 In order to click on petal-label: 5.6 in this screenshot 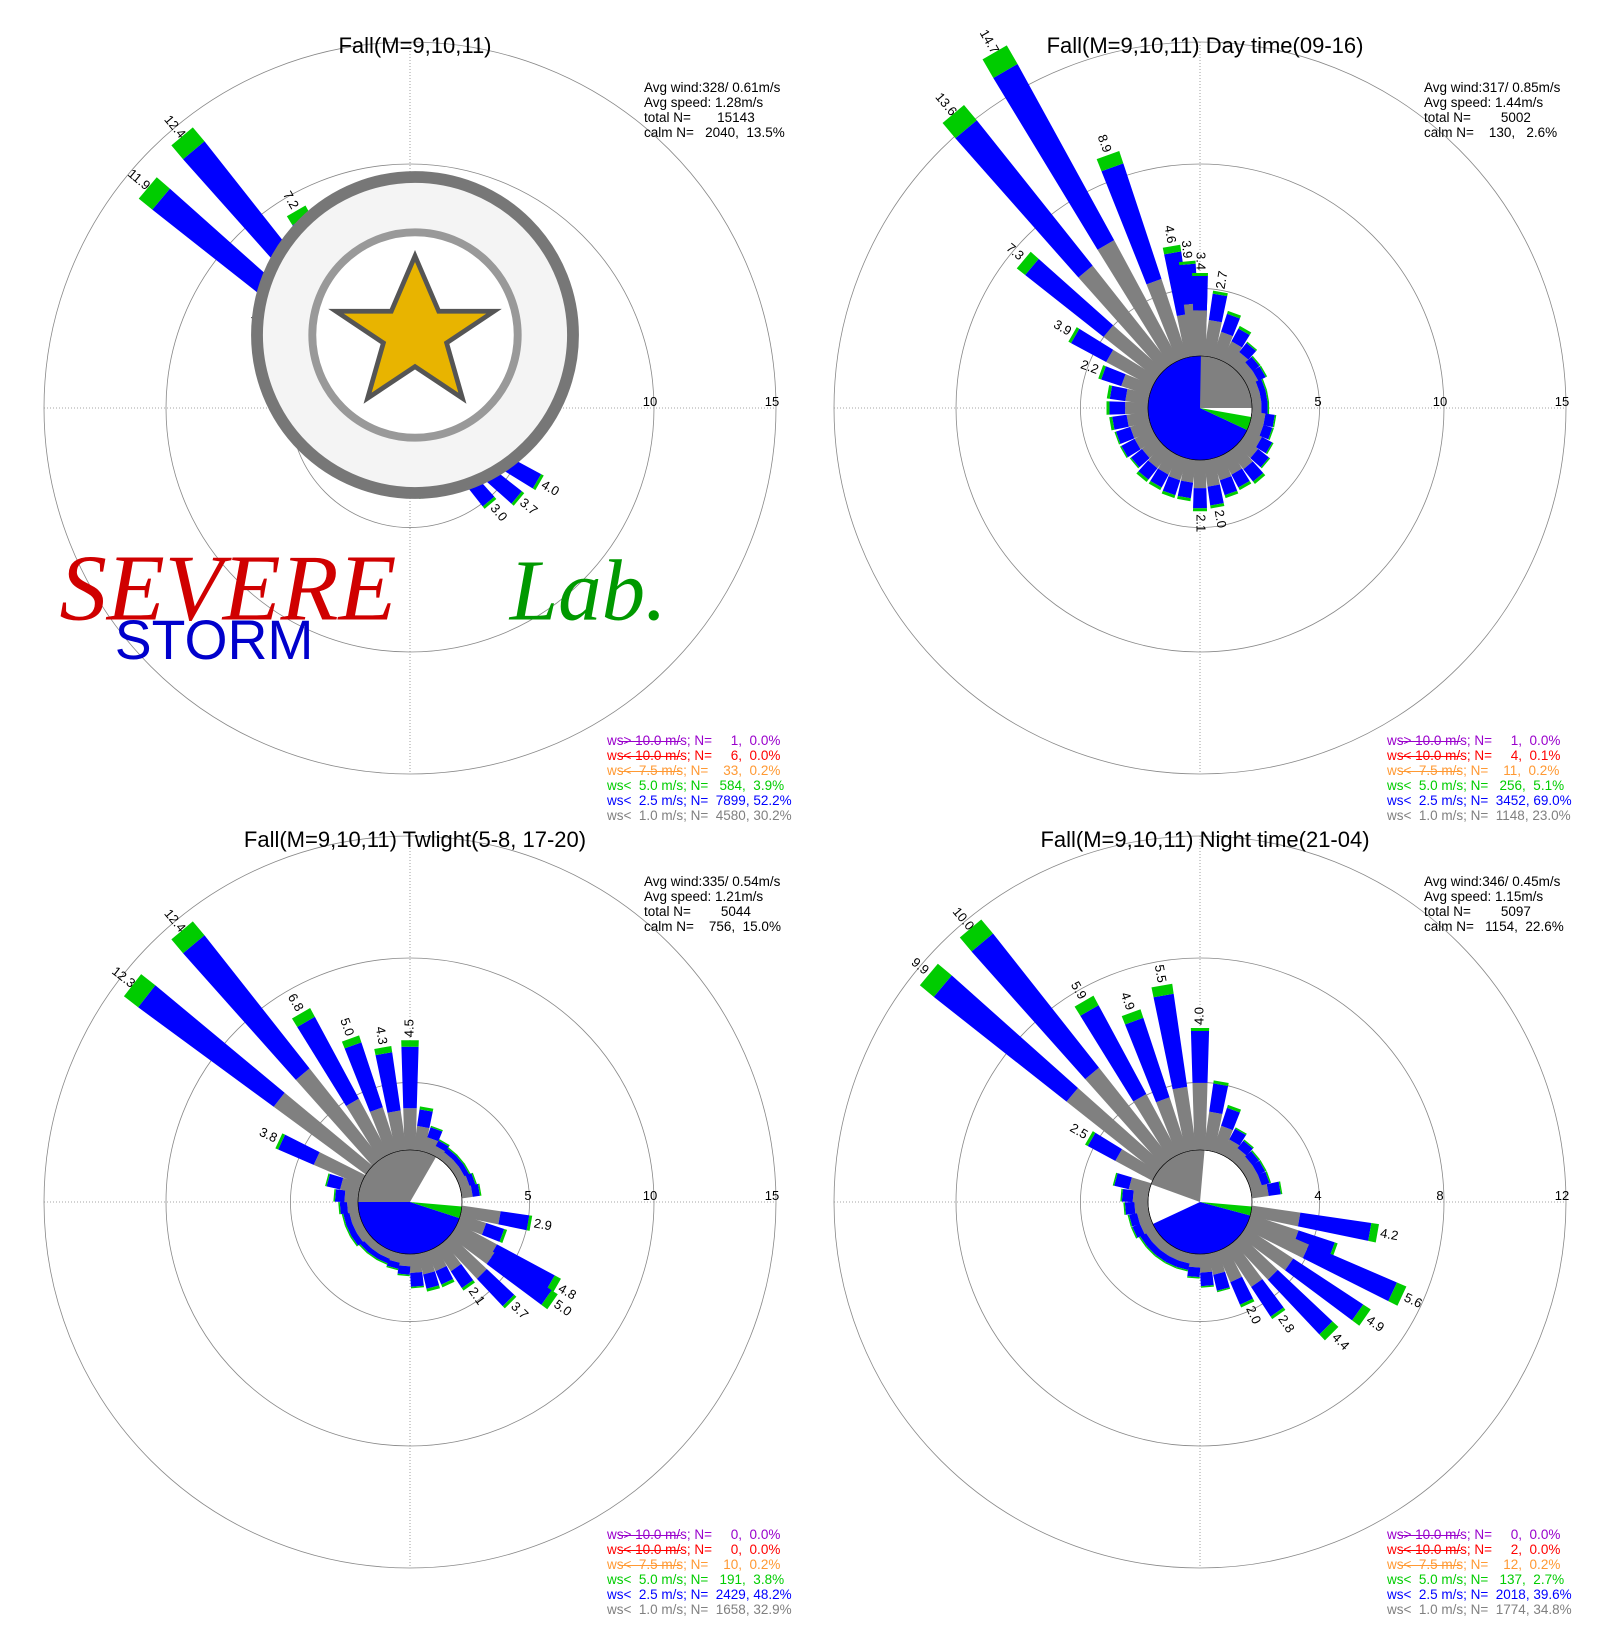, I will do `click(1413, 1300)`.